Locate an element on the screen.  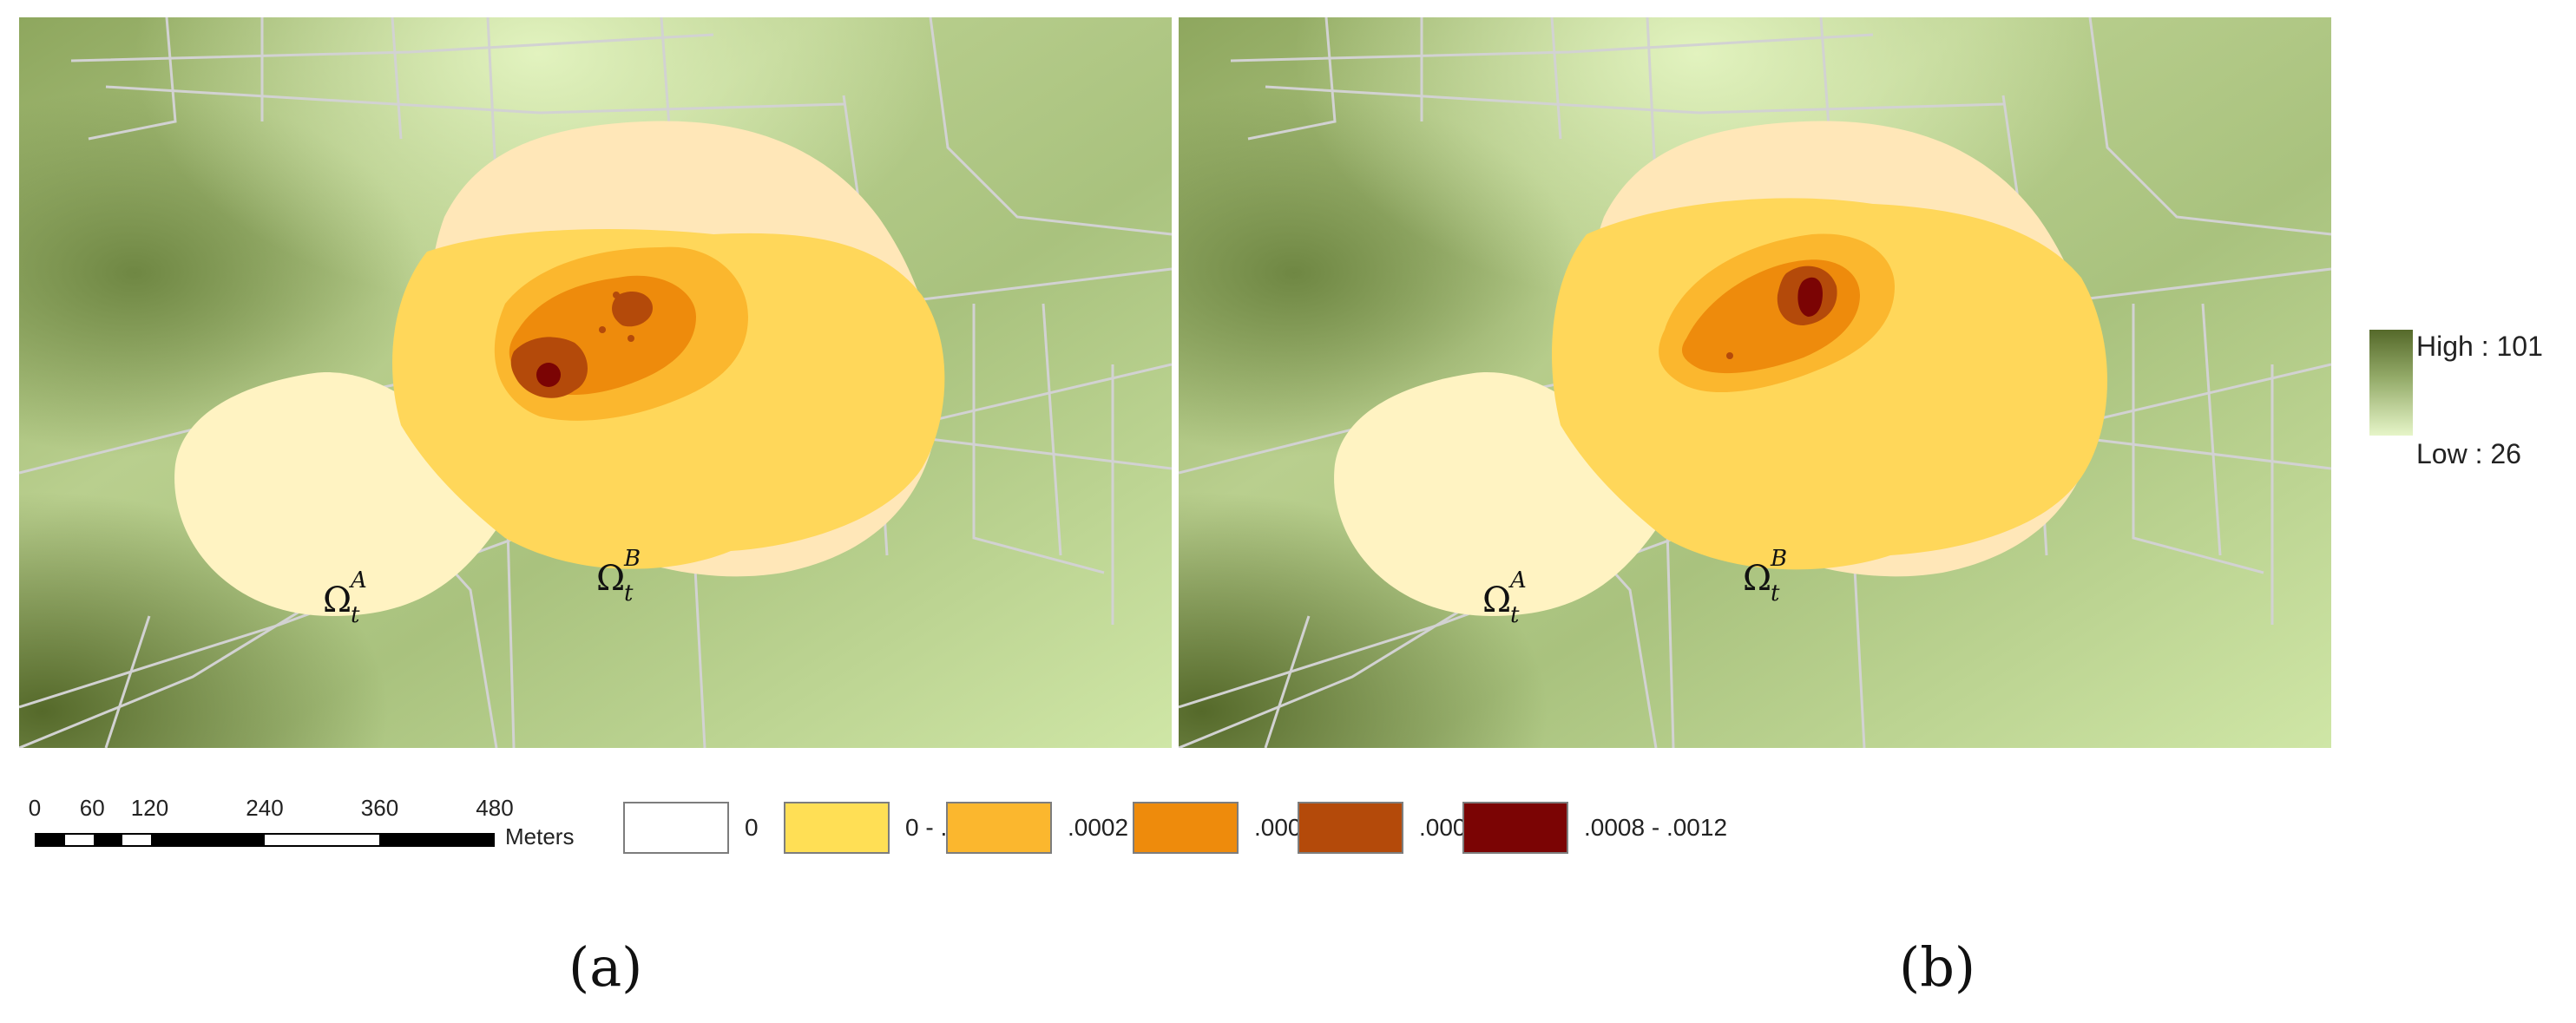
panel-label-b: (b) is located at coordinates (1937, 967).